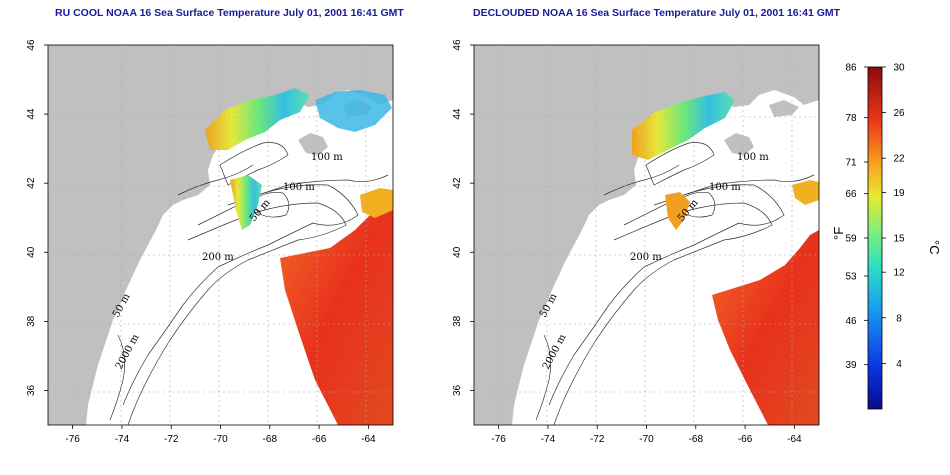 This screenshot has width=950, height=475. What do you see at coordinates (794, 439) in the screenshot?
I see `right-x-tick-label: -64` at bounding box center [794, 439].